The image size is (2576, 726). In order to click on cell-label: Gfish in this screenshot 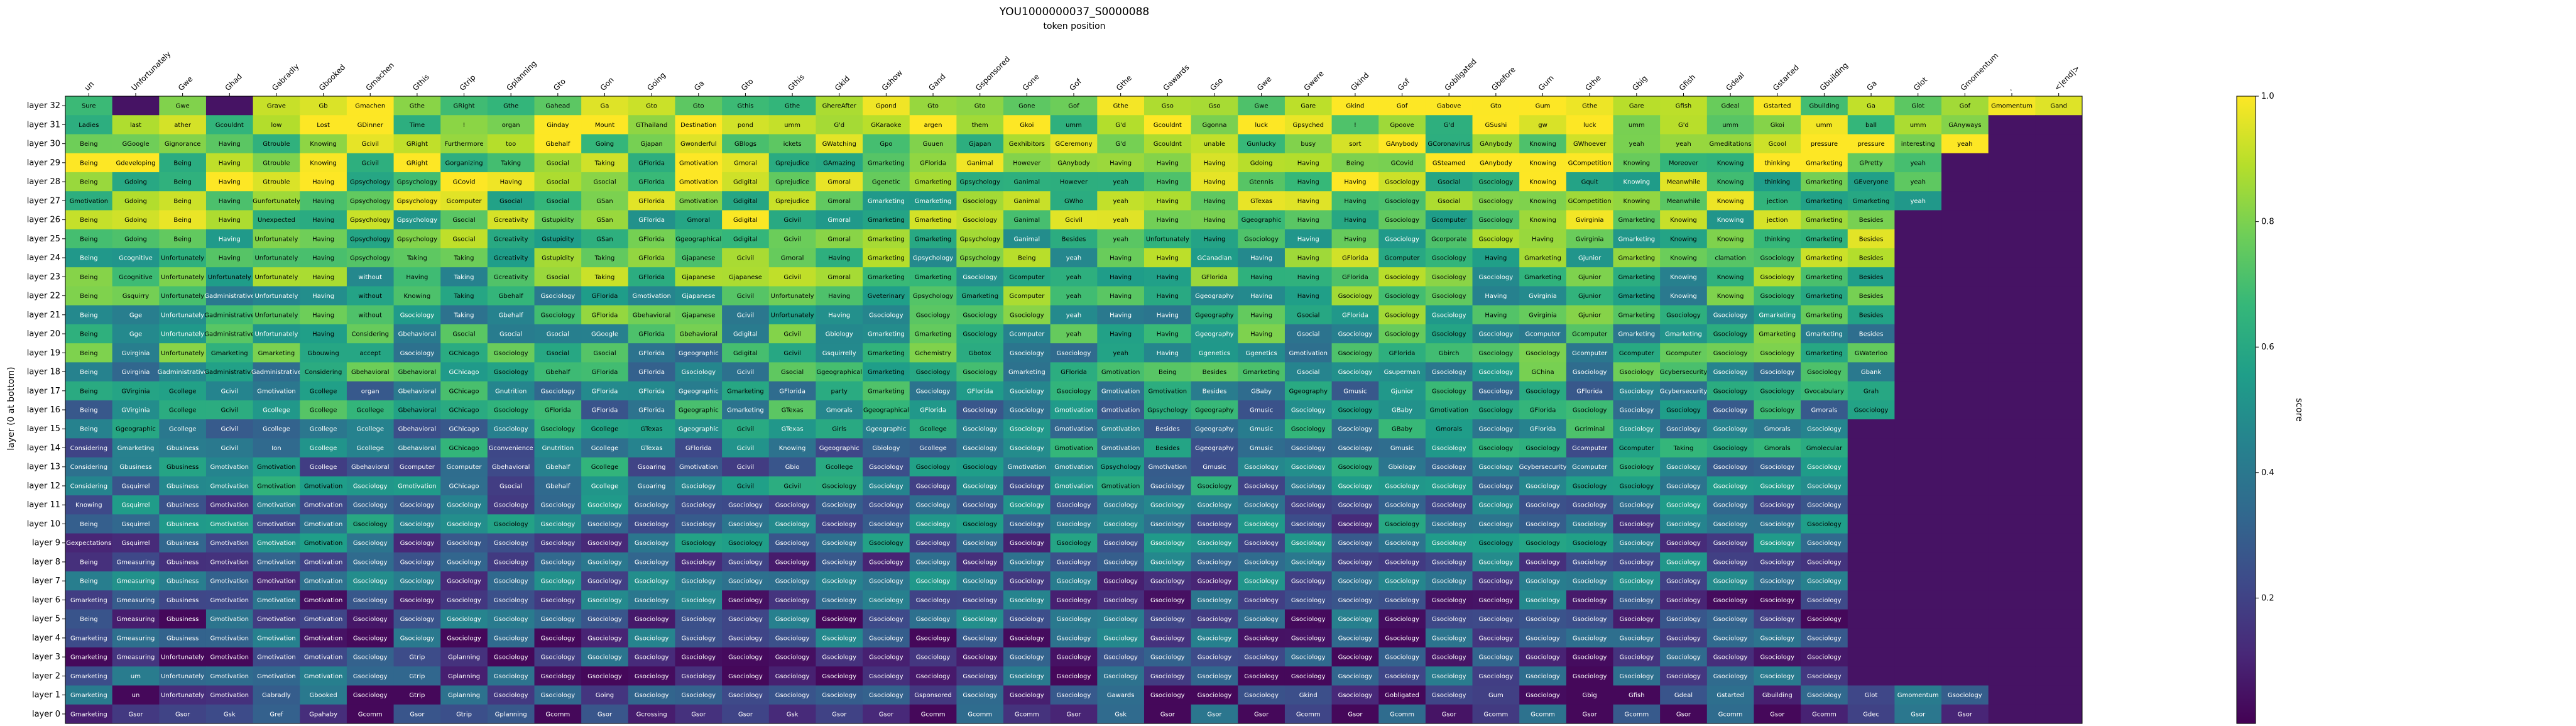, I will do `click(1684, 106)`.